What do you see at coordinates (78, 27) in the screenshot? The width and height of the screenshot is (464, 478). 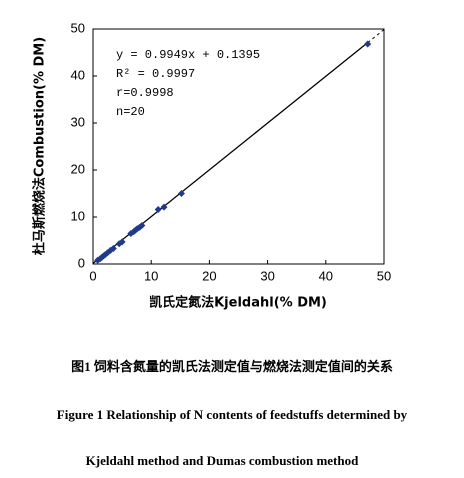 I see `y-tick-label: 50` at bounding box center [78, 27].